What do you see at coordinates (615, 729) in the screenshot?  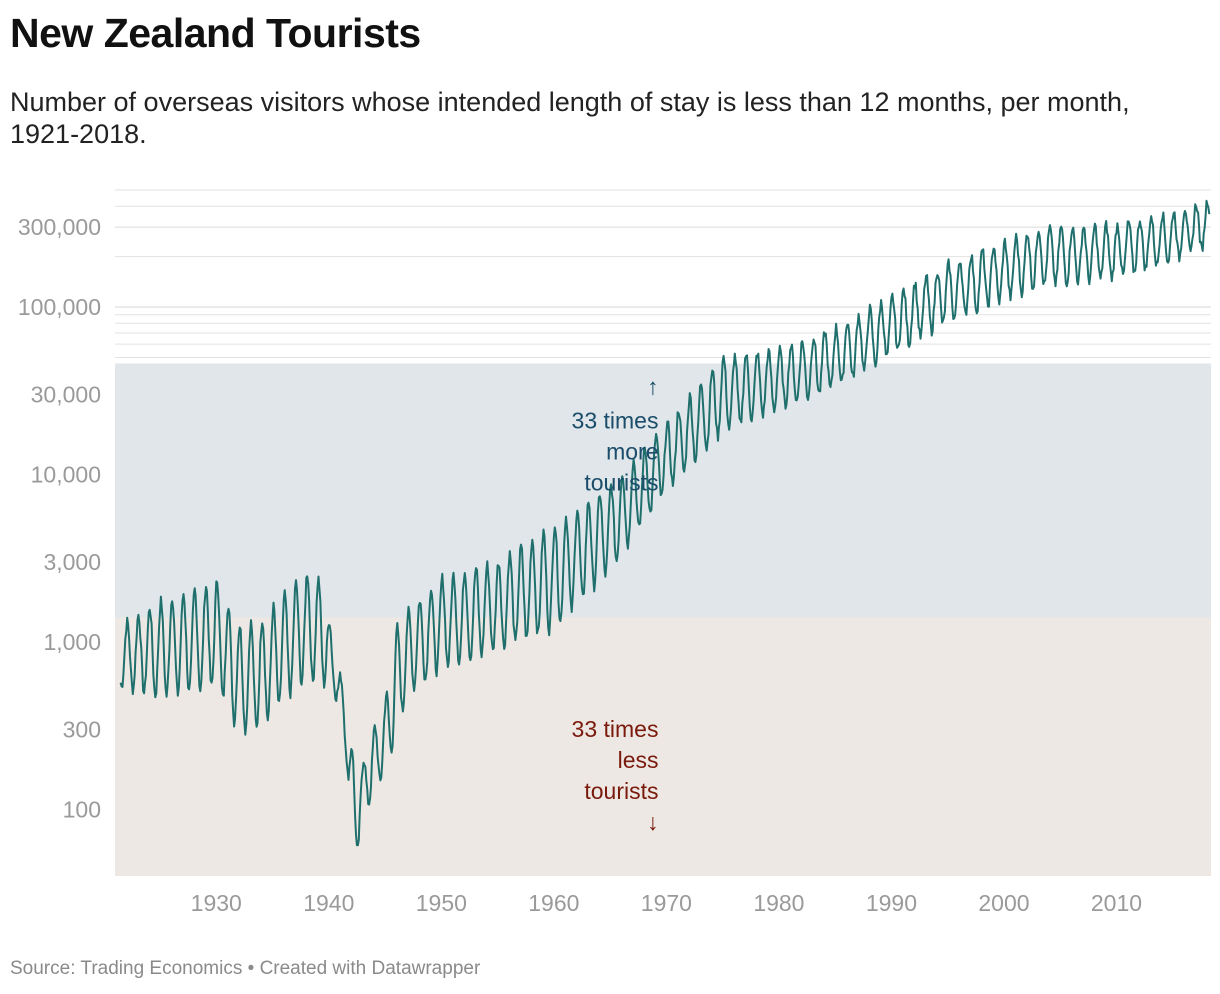 I see `annotation-less-line: 33 times` at bounding box center [615, 729].